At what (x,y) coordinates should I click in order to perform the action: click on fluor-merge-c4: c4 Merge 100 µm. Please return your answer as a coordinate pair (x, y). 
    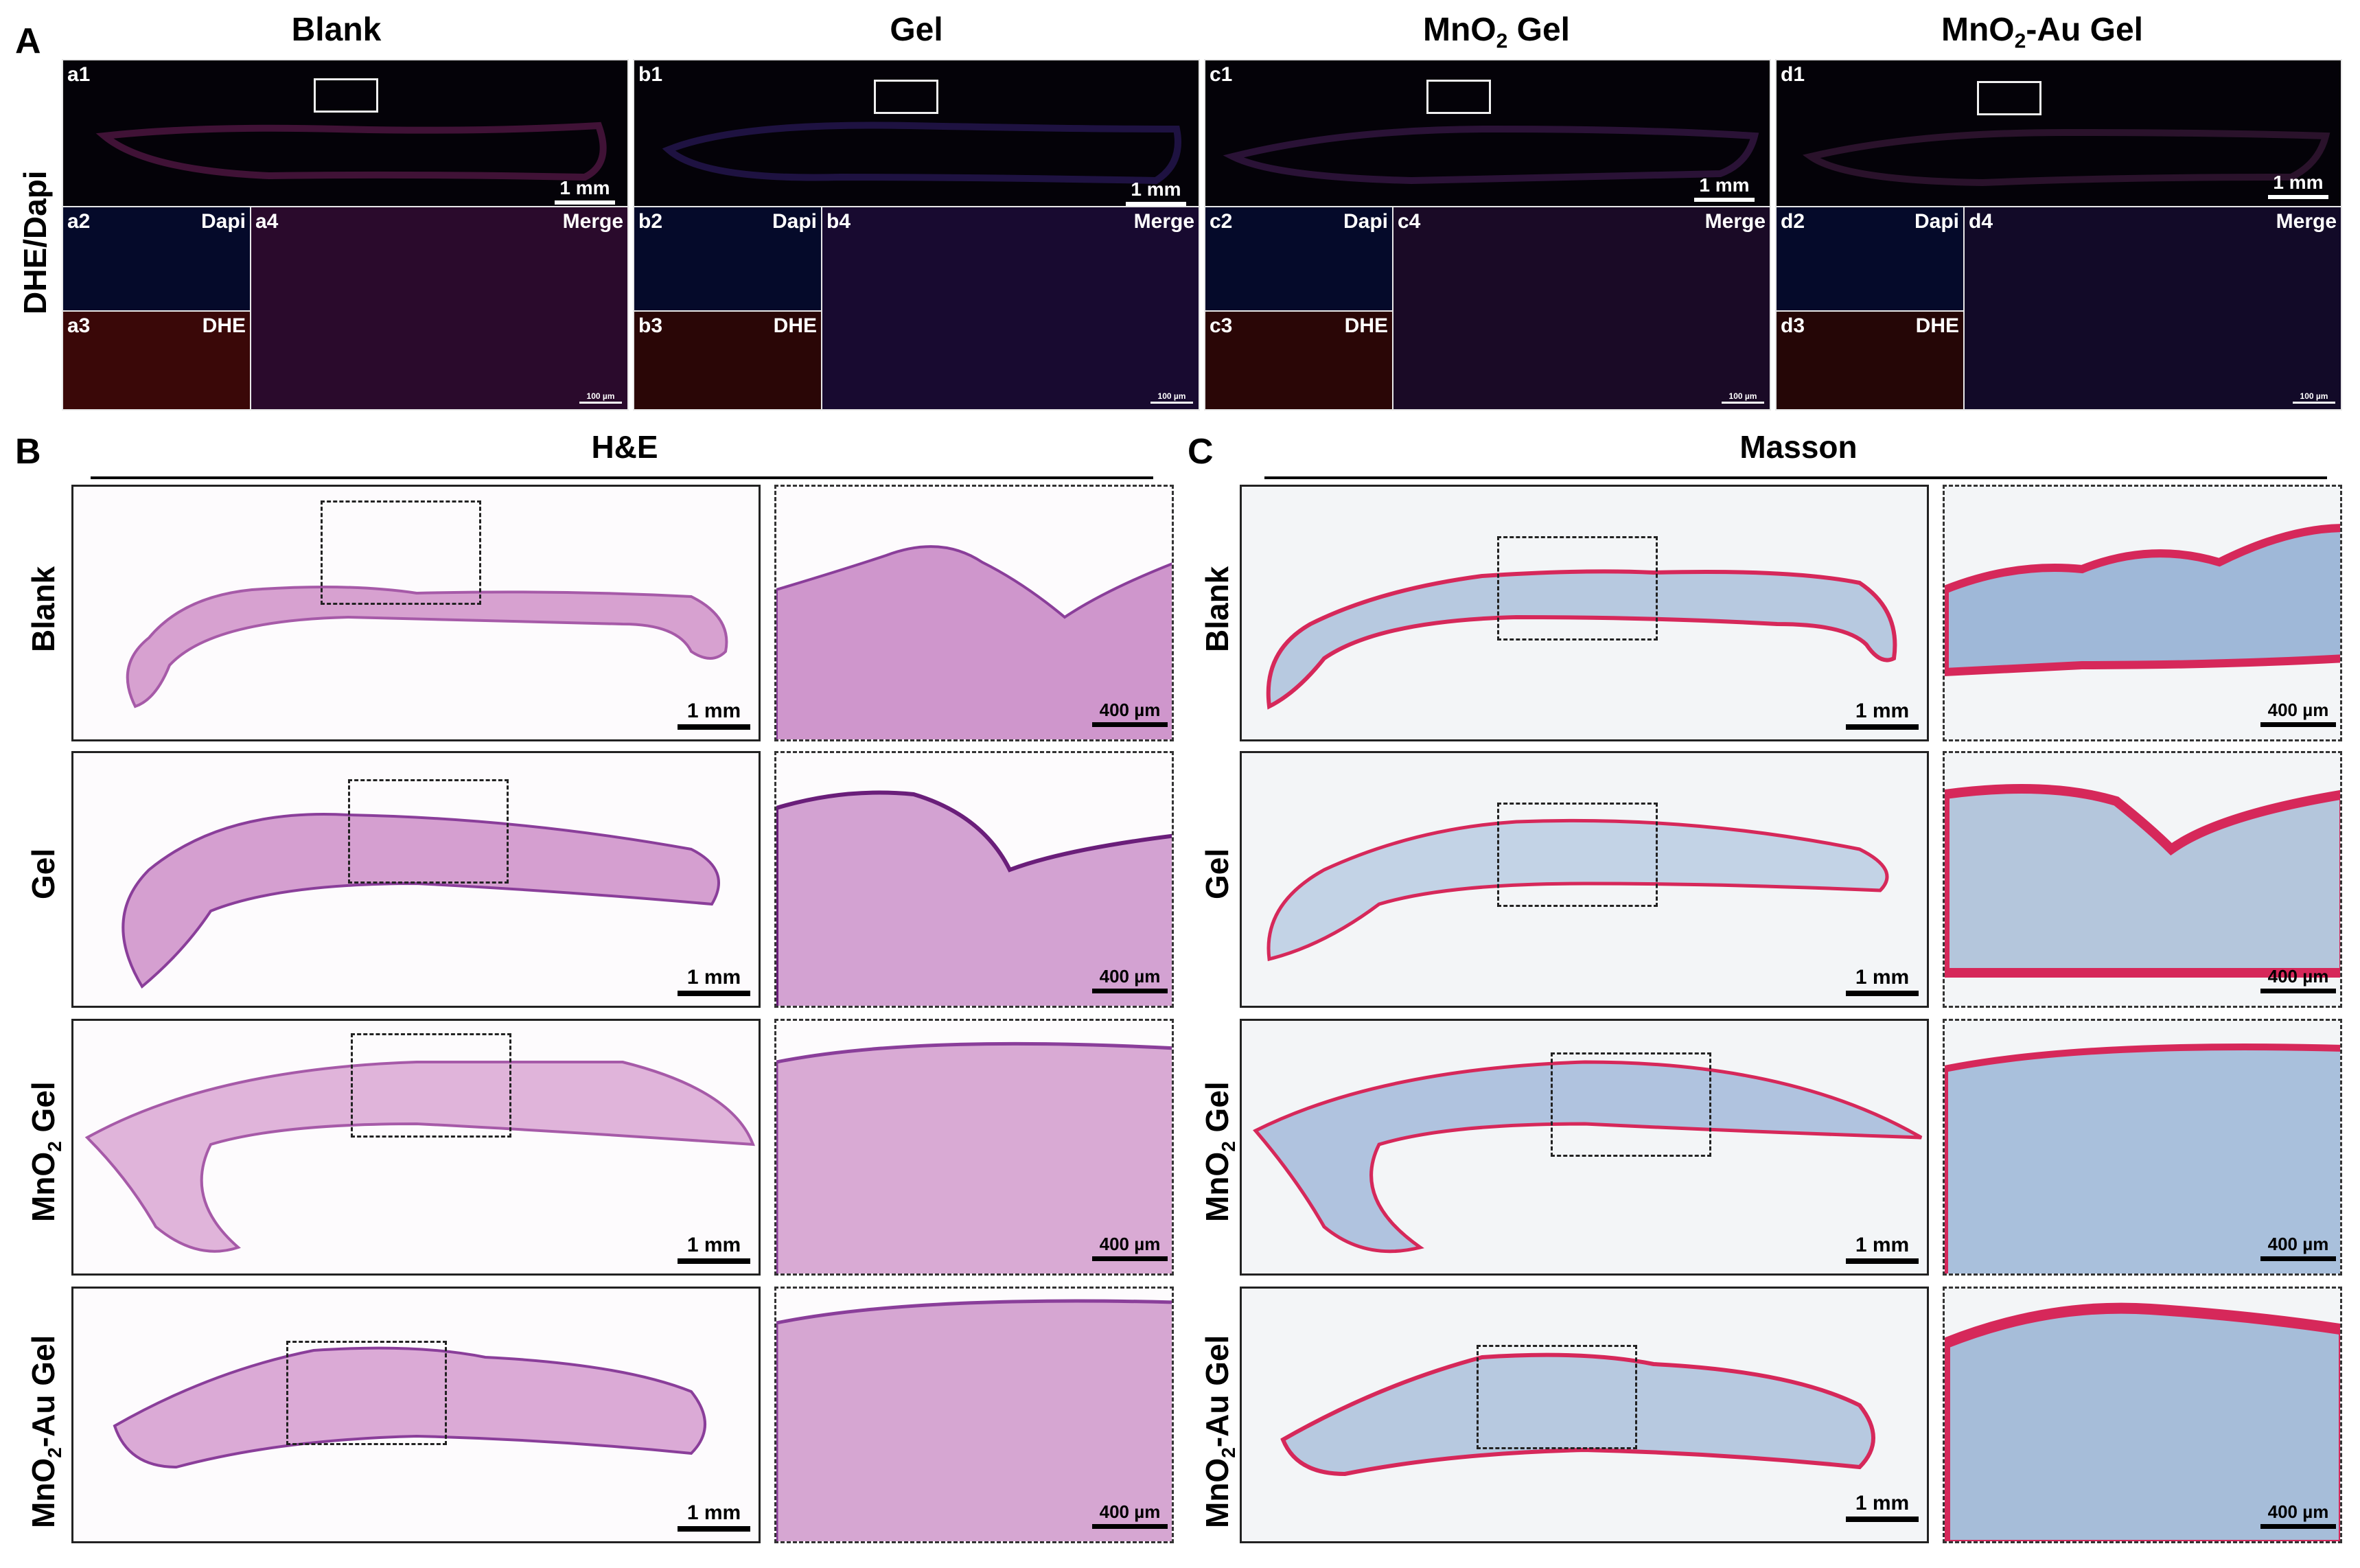
    Looking at the image, I should click on (1582, 308).